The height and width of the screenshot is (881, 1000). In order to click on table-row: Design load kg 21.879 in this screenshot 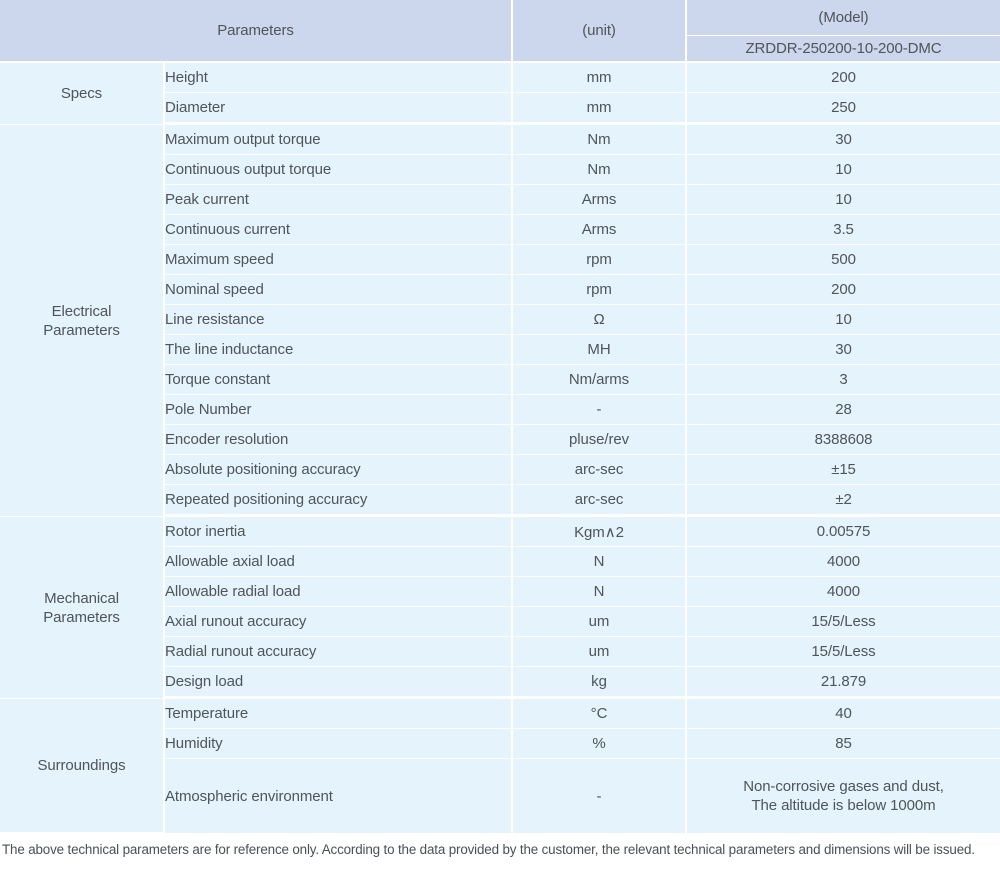, I will do `click(500, 683)`.